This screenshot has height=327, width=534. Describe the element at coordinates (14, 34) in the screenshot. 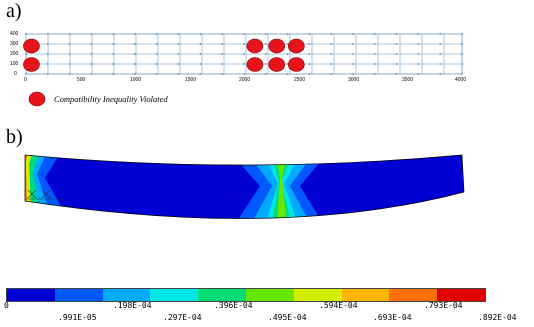

I see `y-tick-400: 400` at that location.